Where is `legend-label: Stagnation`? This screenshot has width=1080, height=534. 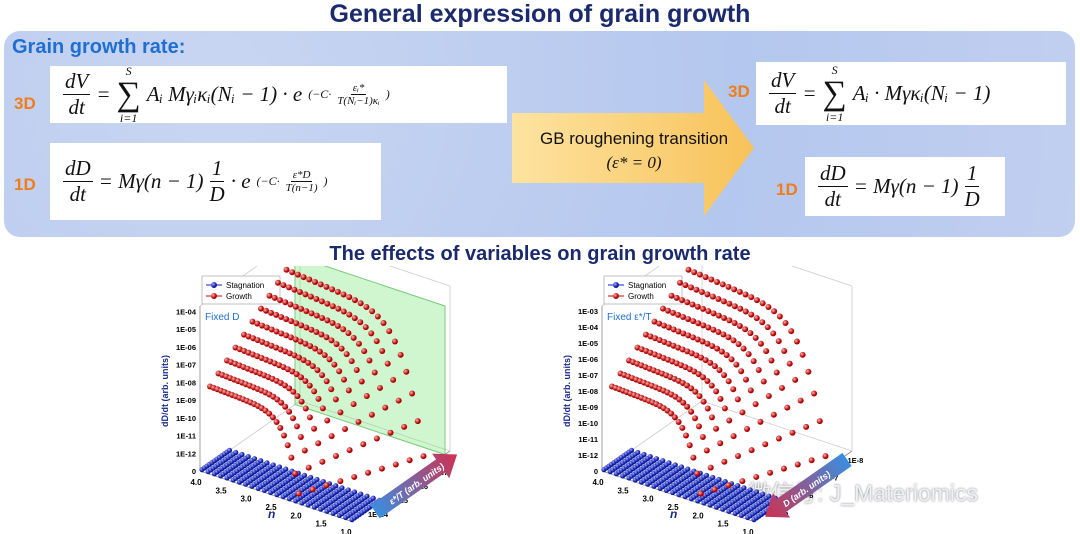
legend-label: Stagnation is located at coordinates (647, 285).